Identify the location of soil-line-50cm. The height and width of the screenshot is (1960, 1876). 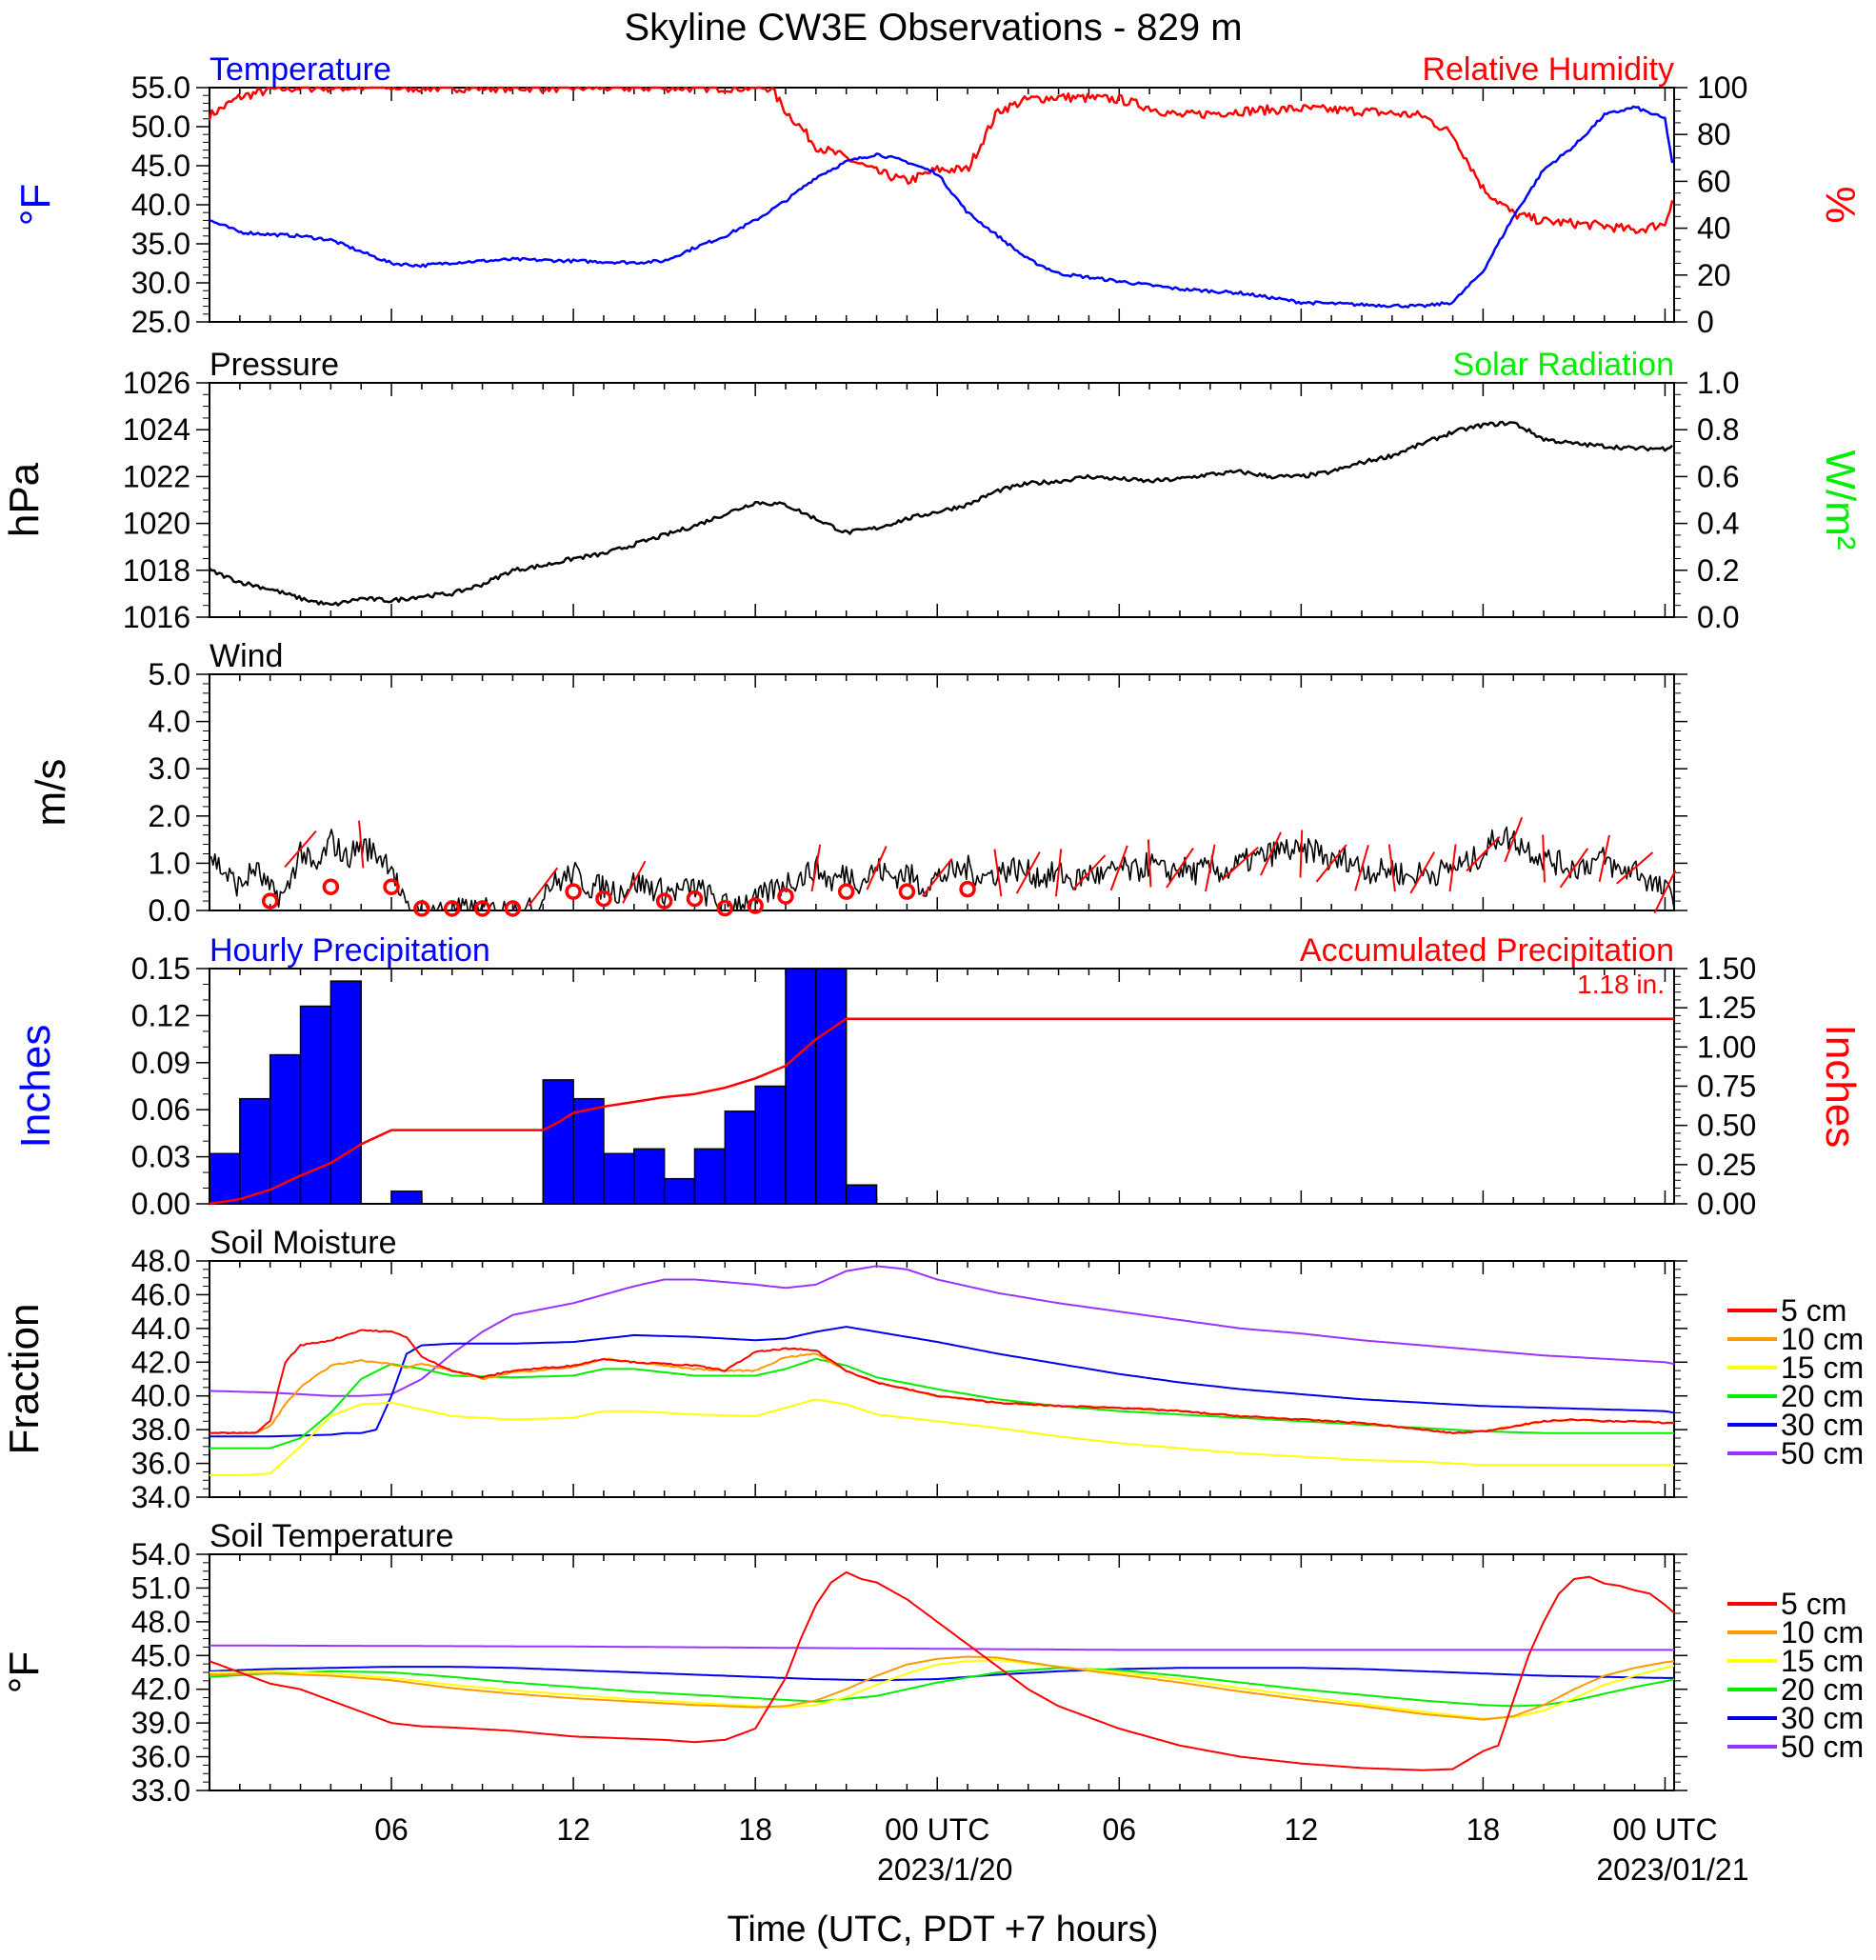
(942, 1331).